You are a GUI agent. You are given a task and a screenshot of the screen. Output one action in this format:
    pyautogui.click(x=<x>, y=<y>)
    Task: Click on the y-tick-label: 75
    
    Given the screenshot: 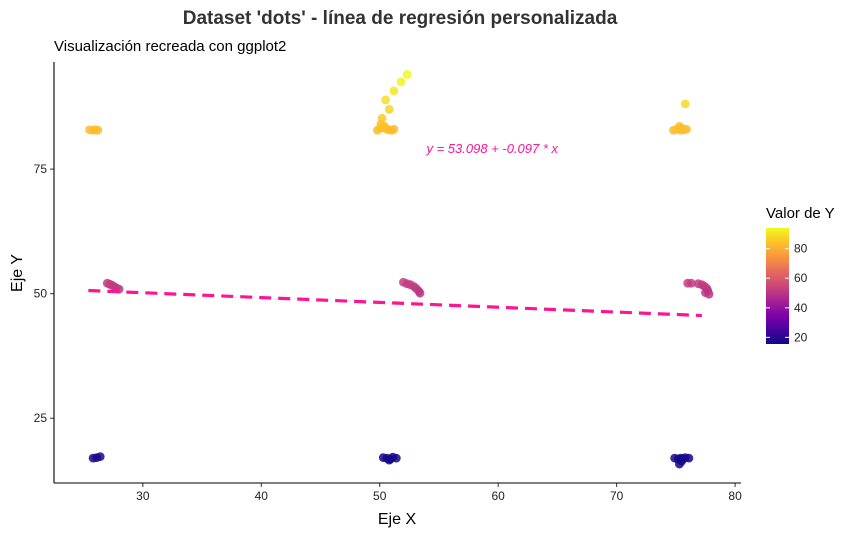 What is the action you would take?
    pyautogui.click(x=41, y=169)
    